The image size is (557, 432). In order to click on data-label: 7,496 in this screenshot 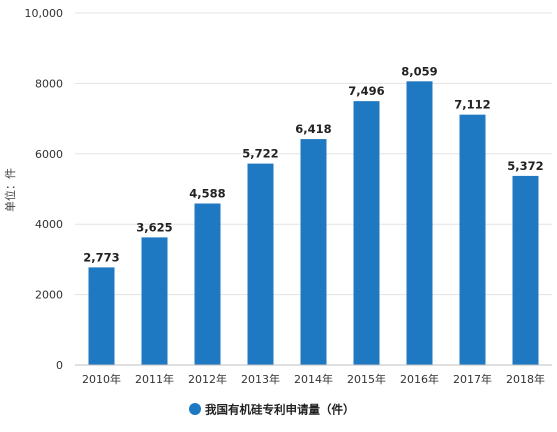, I will do `click(366, 91)`.